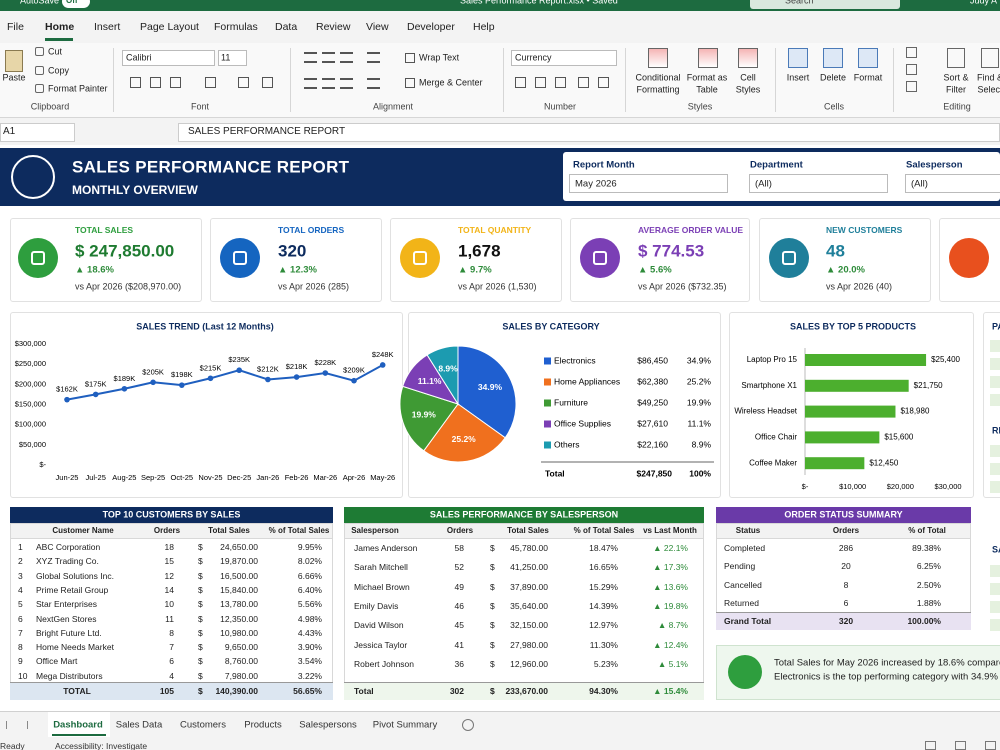  I want to click on paste-button: Paste, so click(14, 77).